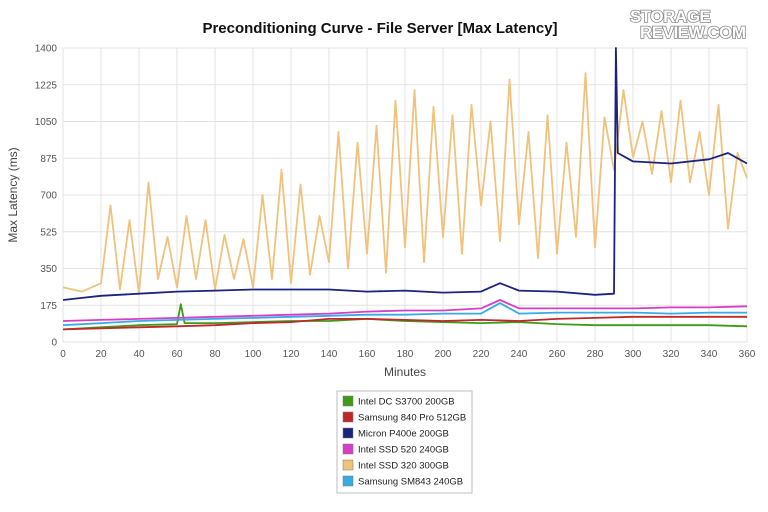 Image resolution: width=768 pixels, height=512 pixels. I want to click on x-axis-label: Minutes, so click(405, 372).